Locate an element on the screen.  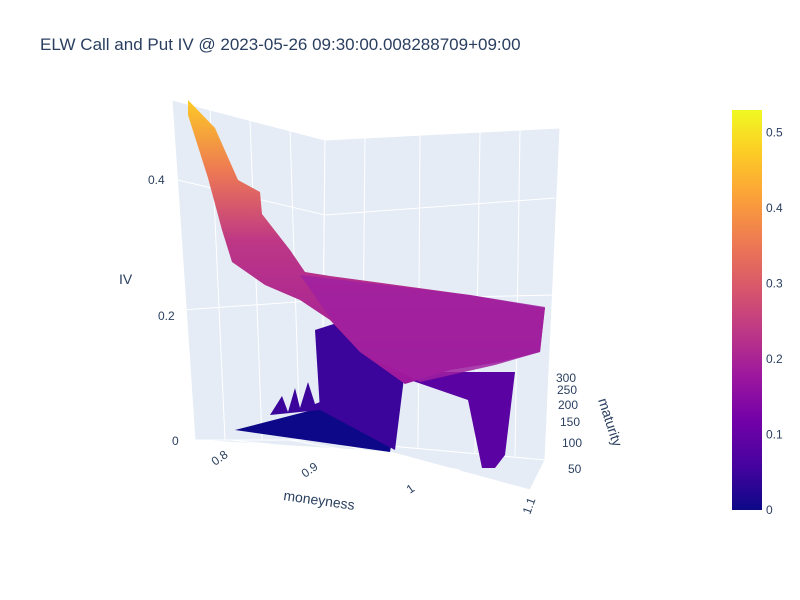
y-tick-label: 200 is located at coordinates (568, 405).